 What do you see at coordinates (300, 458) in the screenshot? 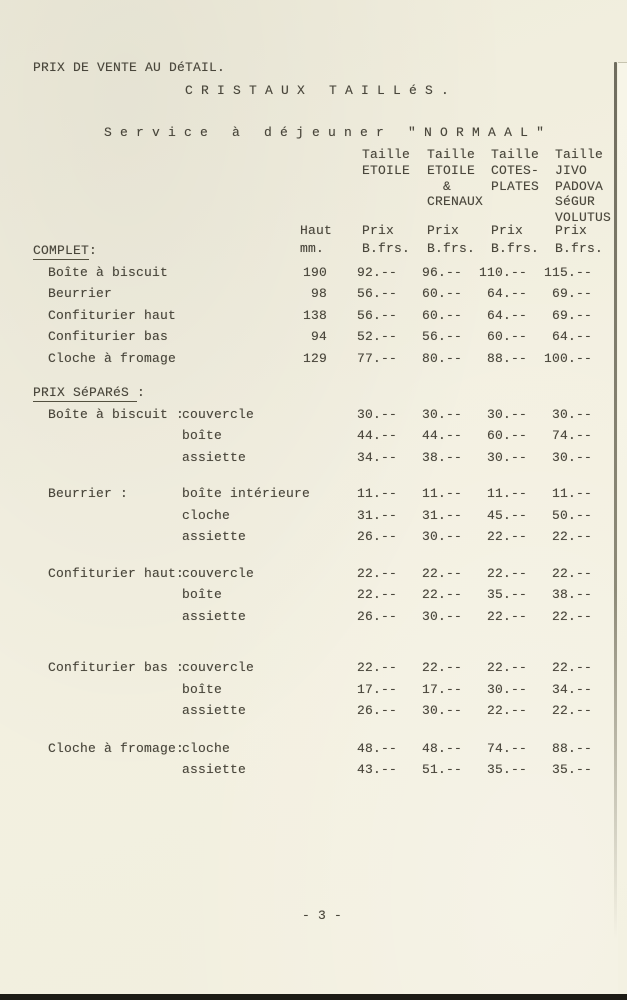
I see `table-row: assiette 34.-- 38.-- 30.-- 30.--` at bounding box center [300, 458].